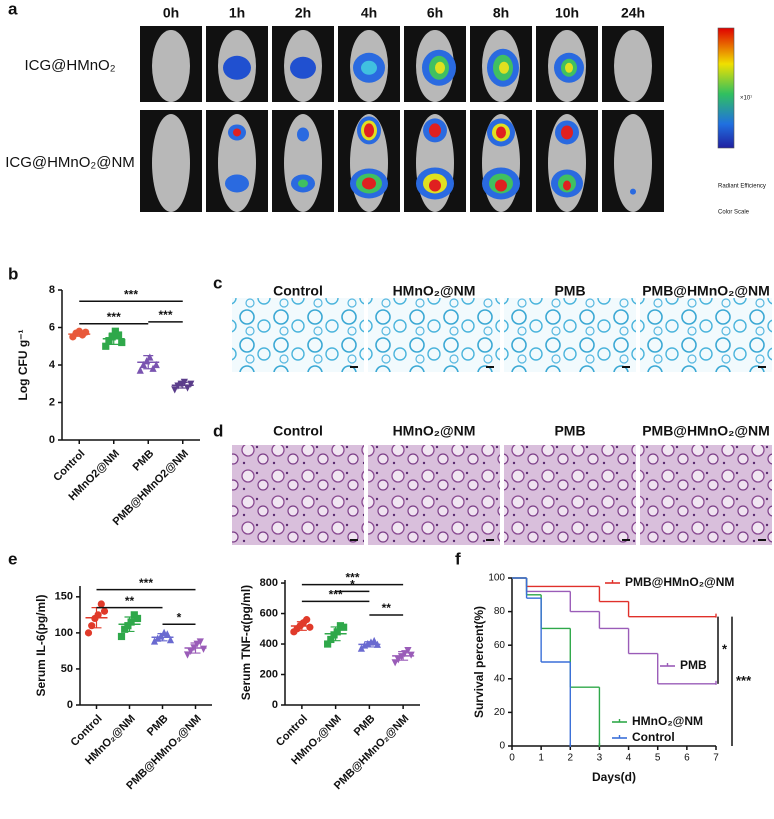 This screenshot has height=819, width=774. Describe the element at coordinates (13, 273) in the screenshot. I see `panel-label: b` at that location.